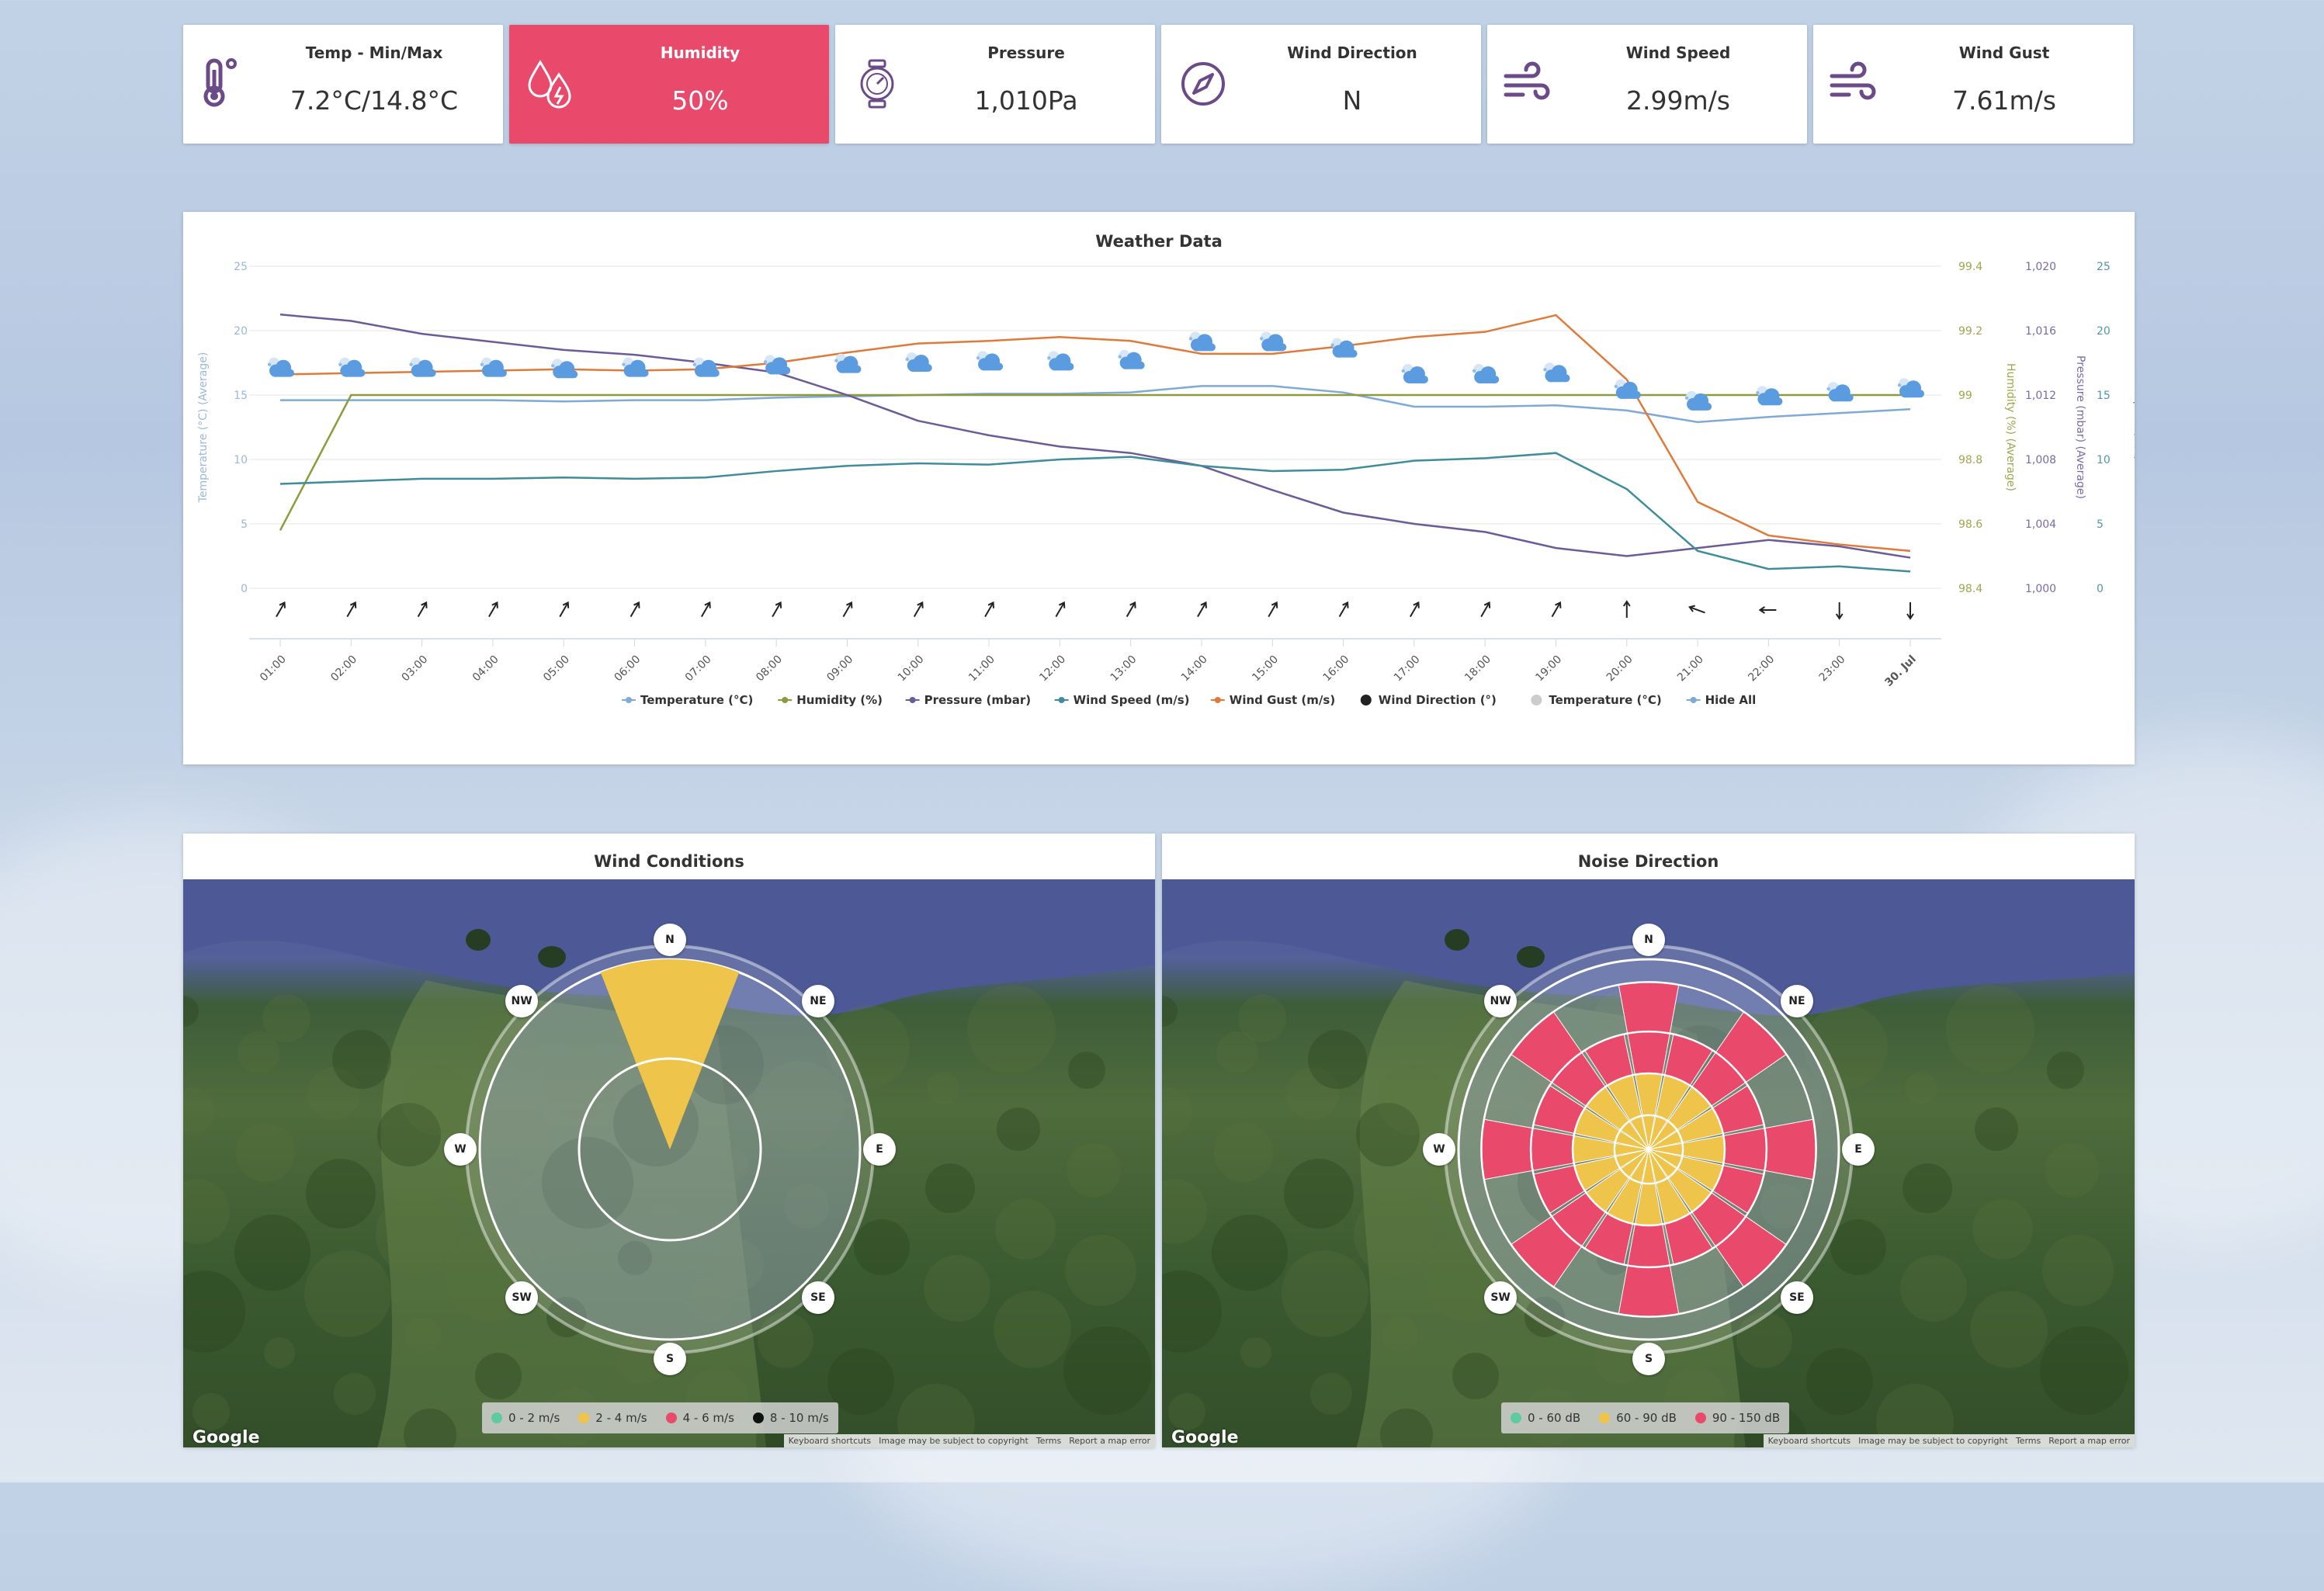 This screenshot has width=2324, height=1591. I want to click on y-tick-pressure: 1,008, so click(2040, 460).